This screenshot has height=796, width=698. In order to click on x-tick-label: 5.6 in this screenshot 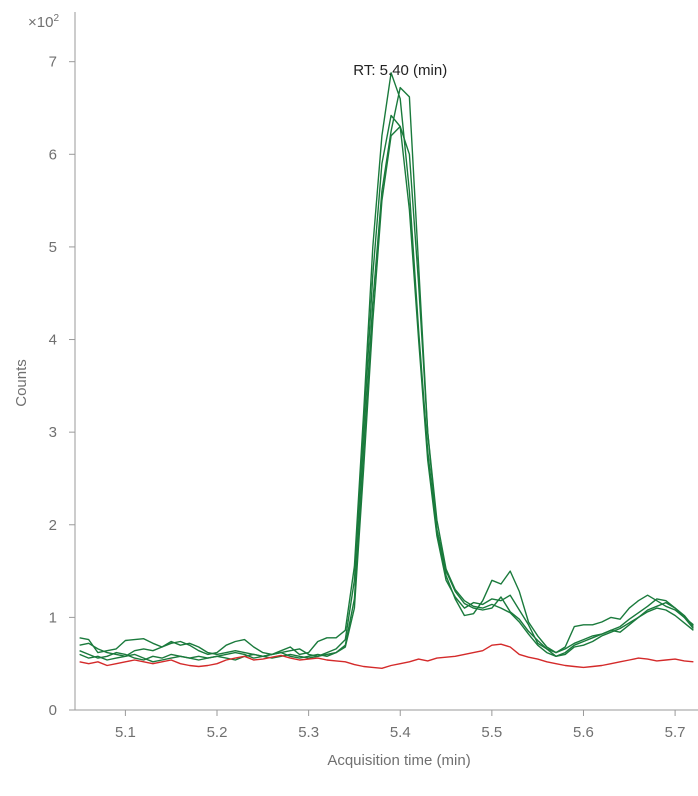, I will do `click(583, 732)`.